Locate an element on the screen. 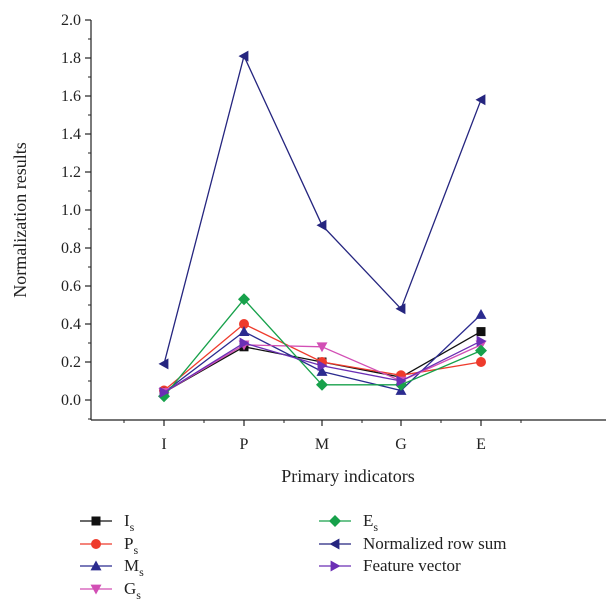 The image size is (613, 604). legend-label: Ps is located at coordinates (131, 545).